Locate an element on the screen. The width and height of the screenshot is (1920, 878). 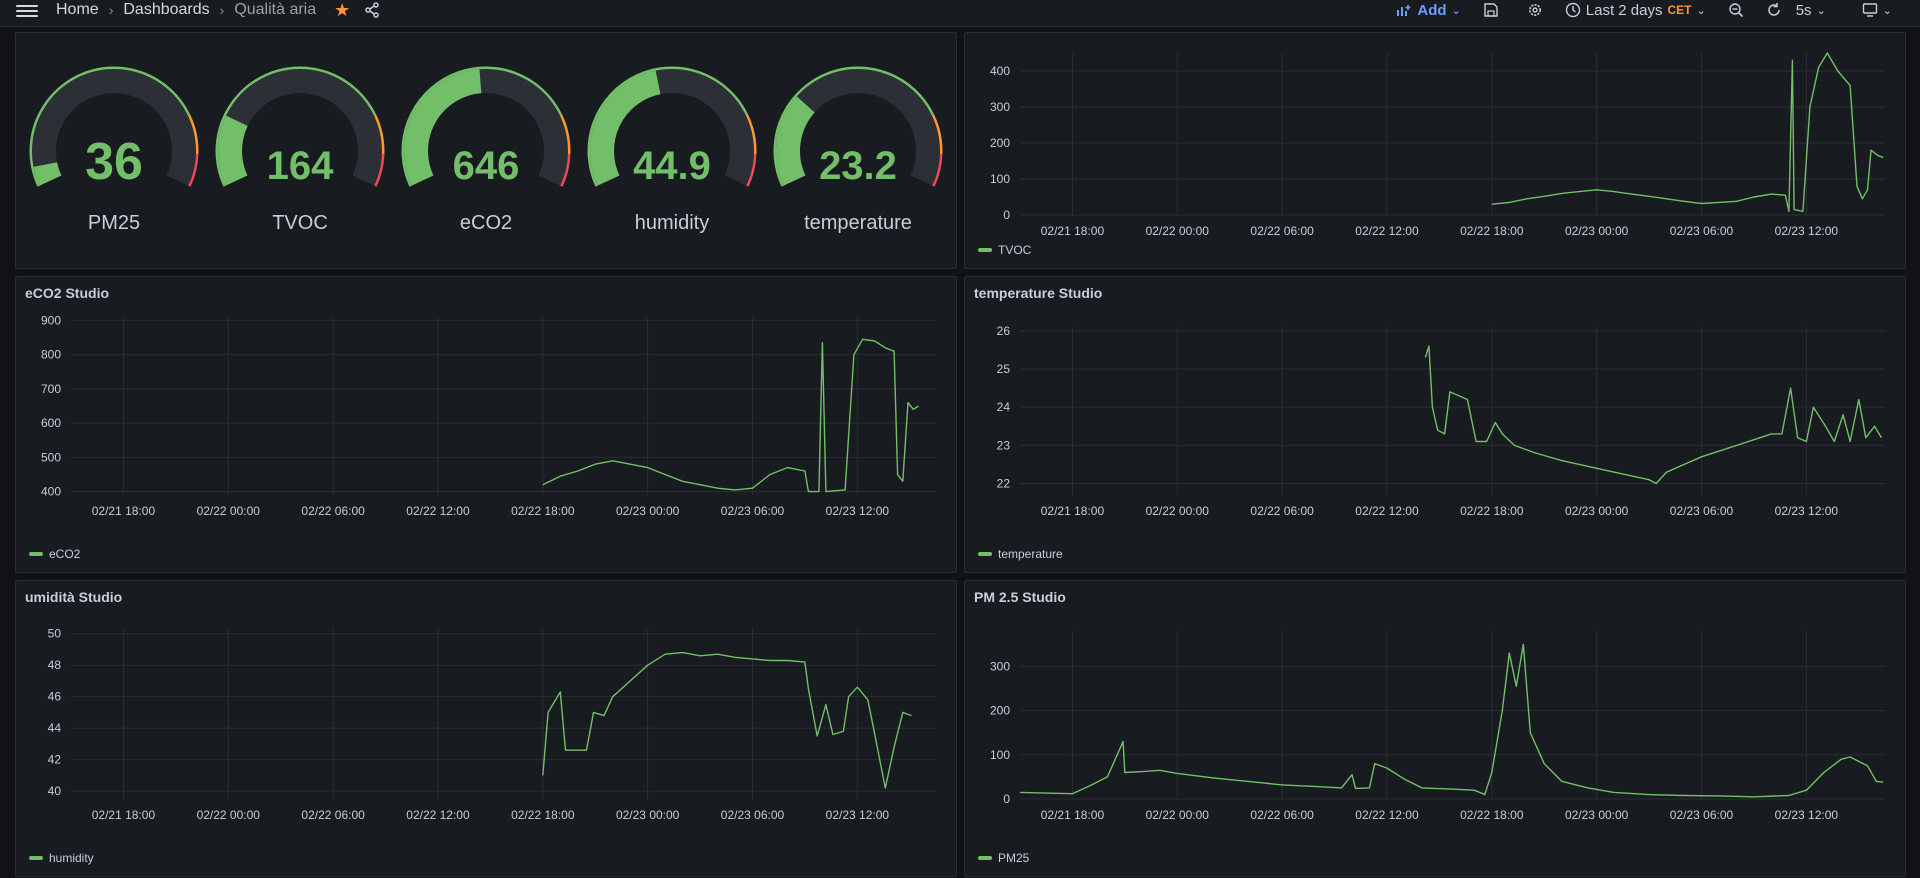
gear-icon is located at coordinates (1535, 10).